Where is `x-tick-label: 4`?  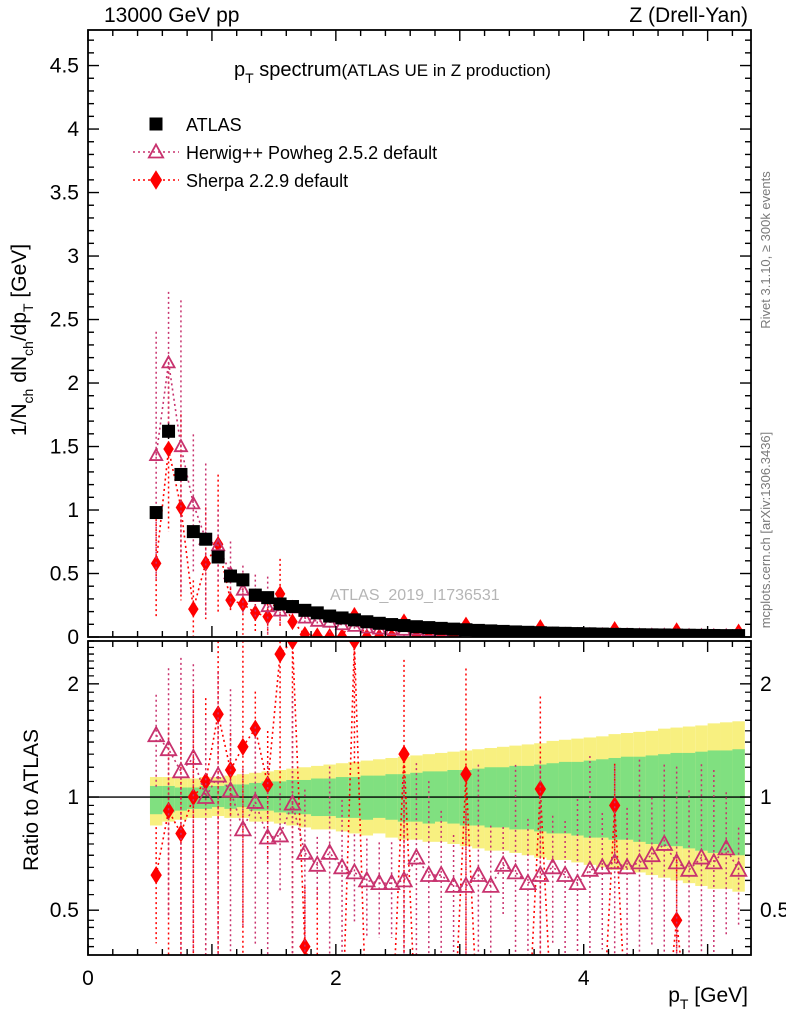
x-tick-label: 4 is located at coordinates (584, 978).